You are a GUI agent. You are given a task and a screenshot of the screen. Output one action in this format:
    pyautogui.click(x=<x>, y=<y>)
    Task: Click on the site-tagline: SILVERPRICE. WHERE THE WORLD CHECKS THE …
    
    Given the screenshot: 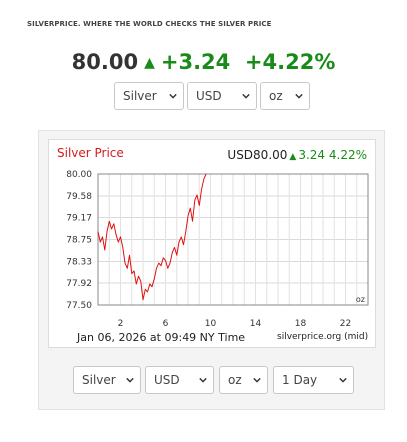 What is the action you would take?
    pyautogui.click(x=149, y=24)
    